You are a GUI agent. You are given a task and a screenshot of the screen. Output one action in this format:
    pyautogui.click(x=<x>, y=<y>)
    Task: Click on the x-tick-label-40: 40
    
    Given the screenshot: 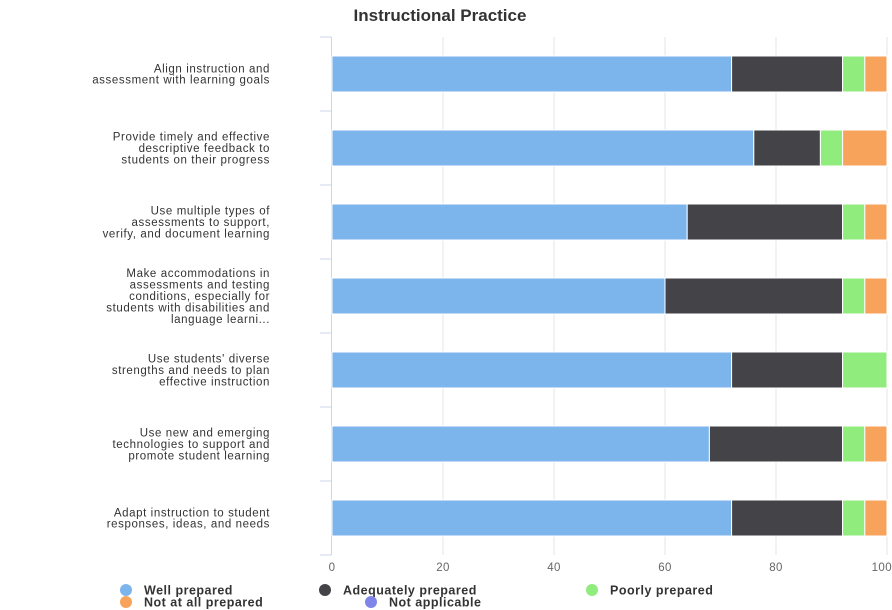 What is the action you would take?
    pyautogui.click(x=554, y=568)
    